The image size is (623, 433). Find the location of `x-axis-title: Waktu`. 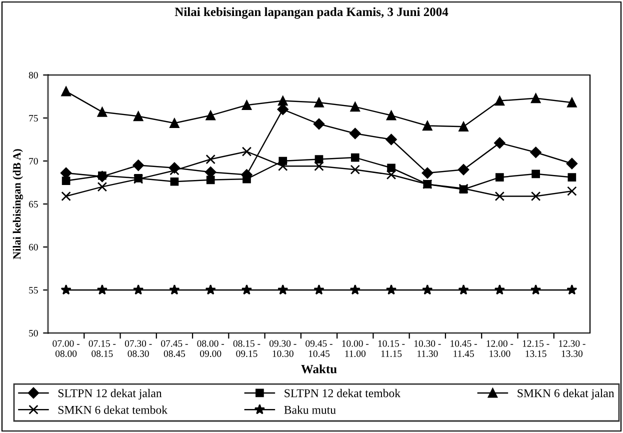

x-axis-title: Waktu is located at coordinates (319, 369).